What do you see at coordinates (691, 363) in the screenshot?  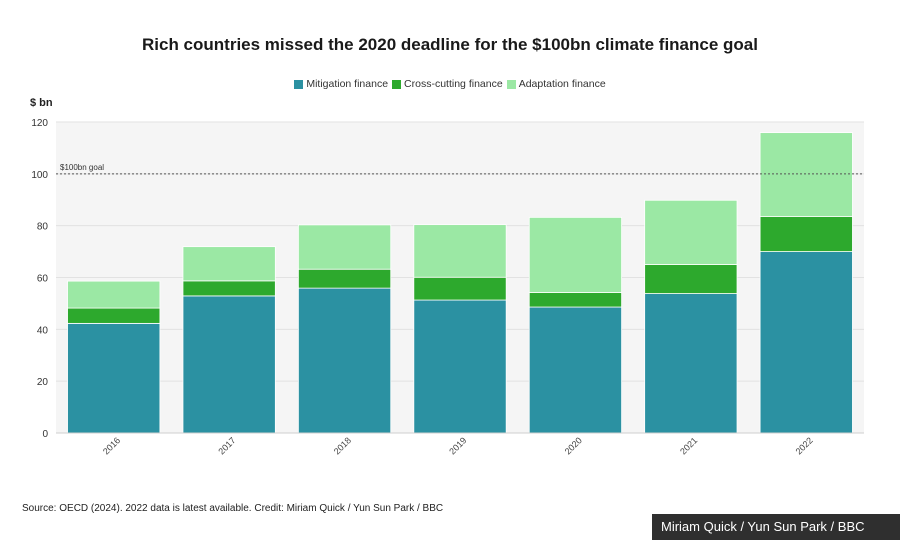 I see `bar-mitigation-finance-2021` at bounding box center [691, 363].